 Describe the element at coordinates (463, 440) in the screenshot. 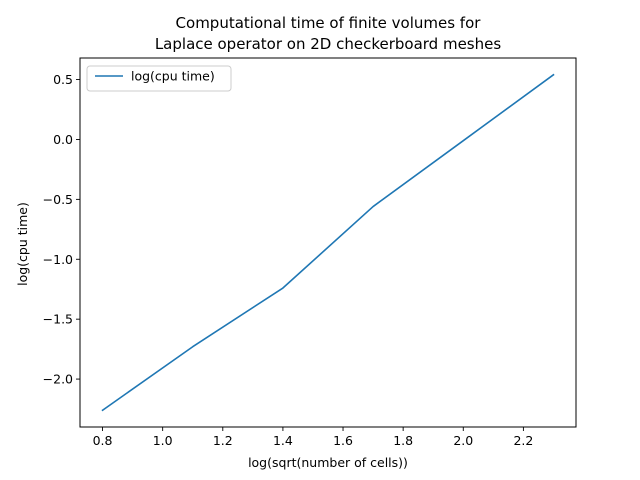

I see `x-tick-label: 2.0` at that location.